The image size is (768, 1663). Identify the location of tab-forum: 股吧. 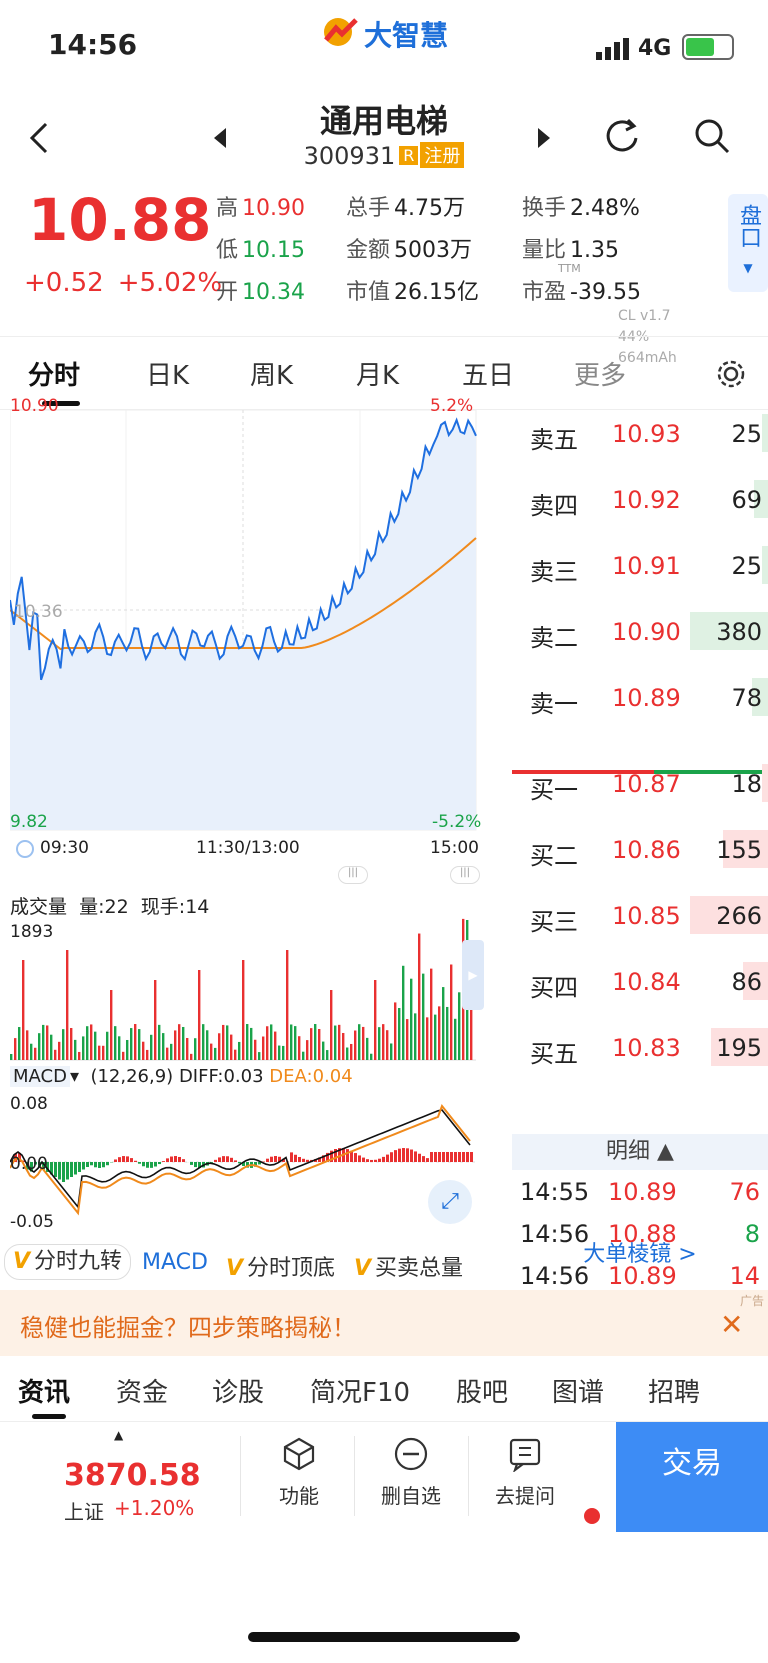
(482, 1393).